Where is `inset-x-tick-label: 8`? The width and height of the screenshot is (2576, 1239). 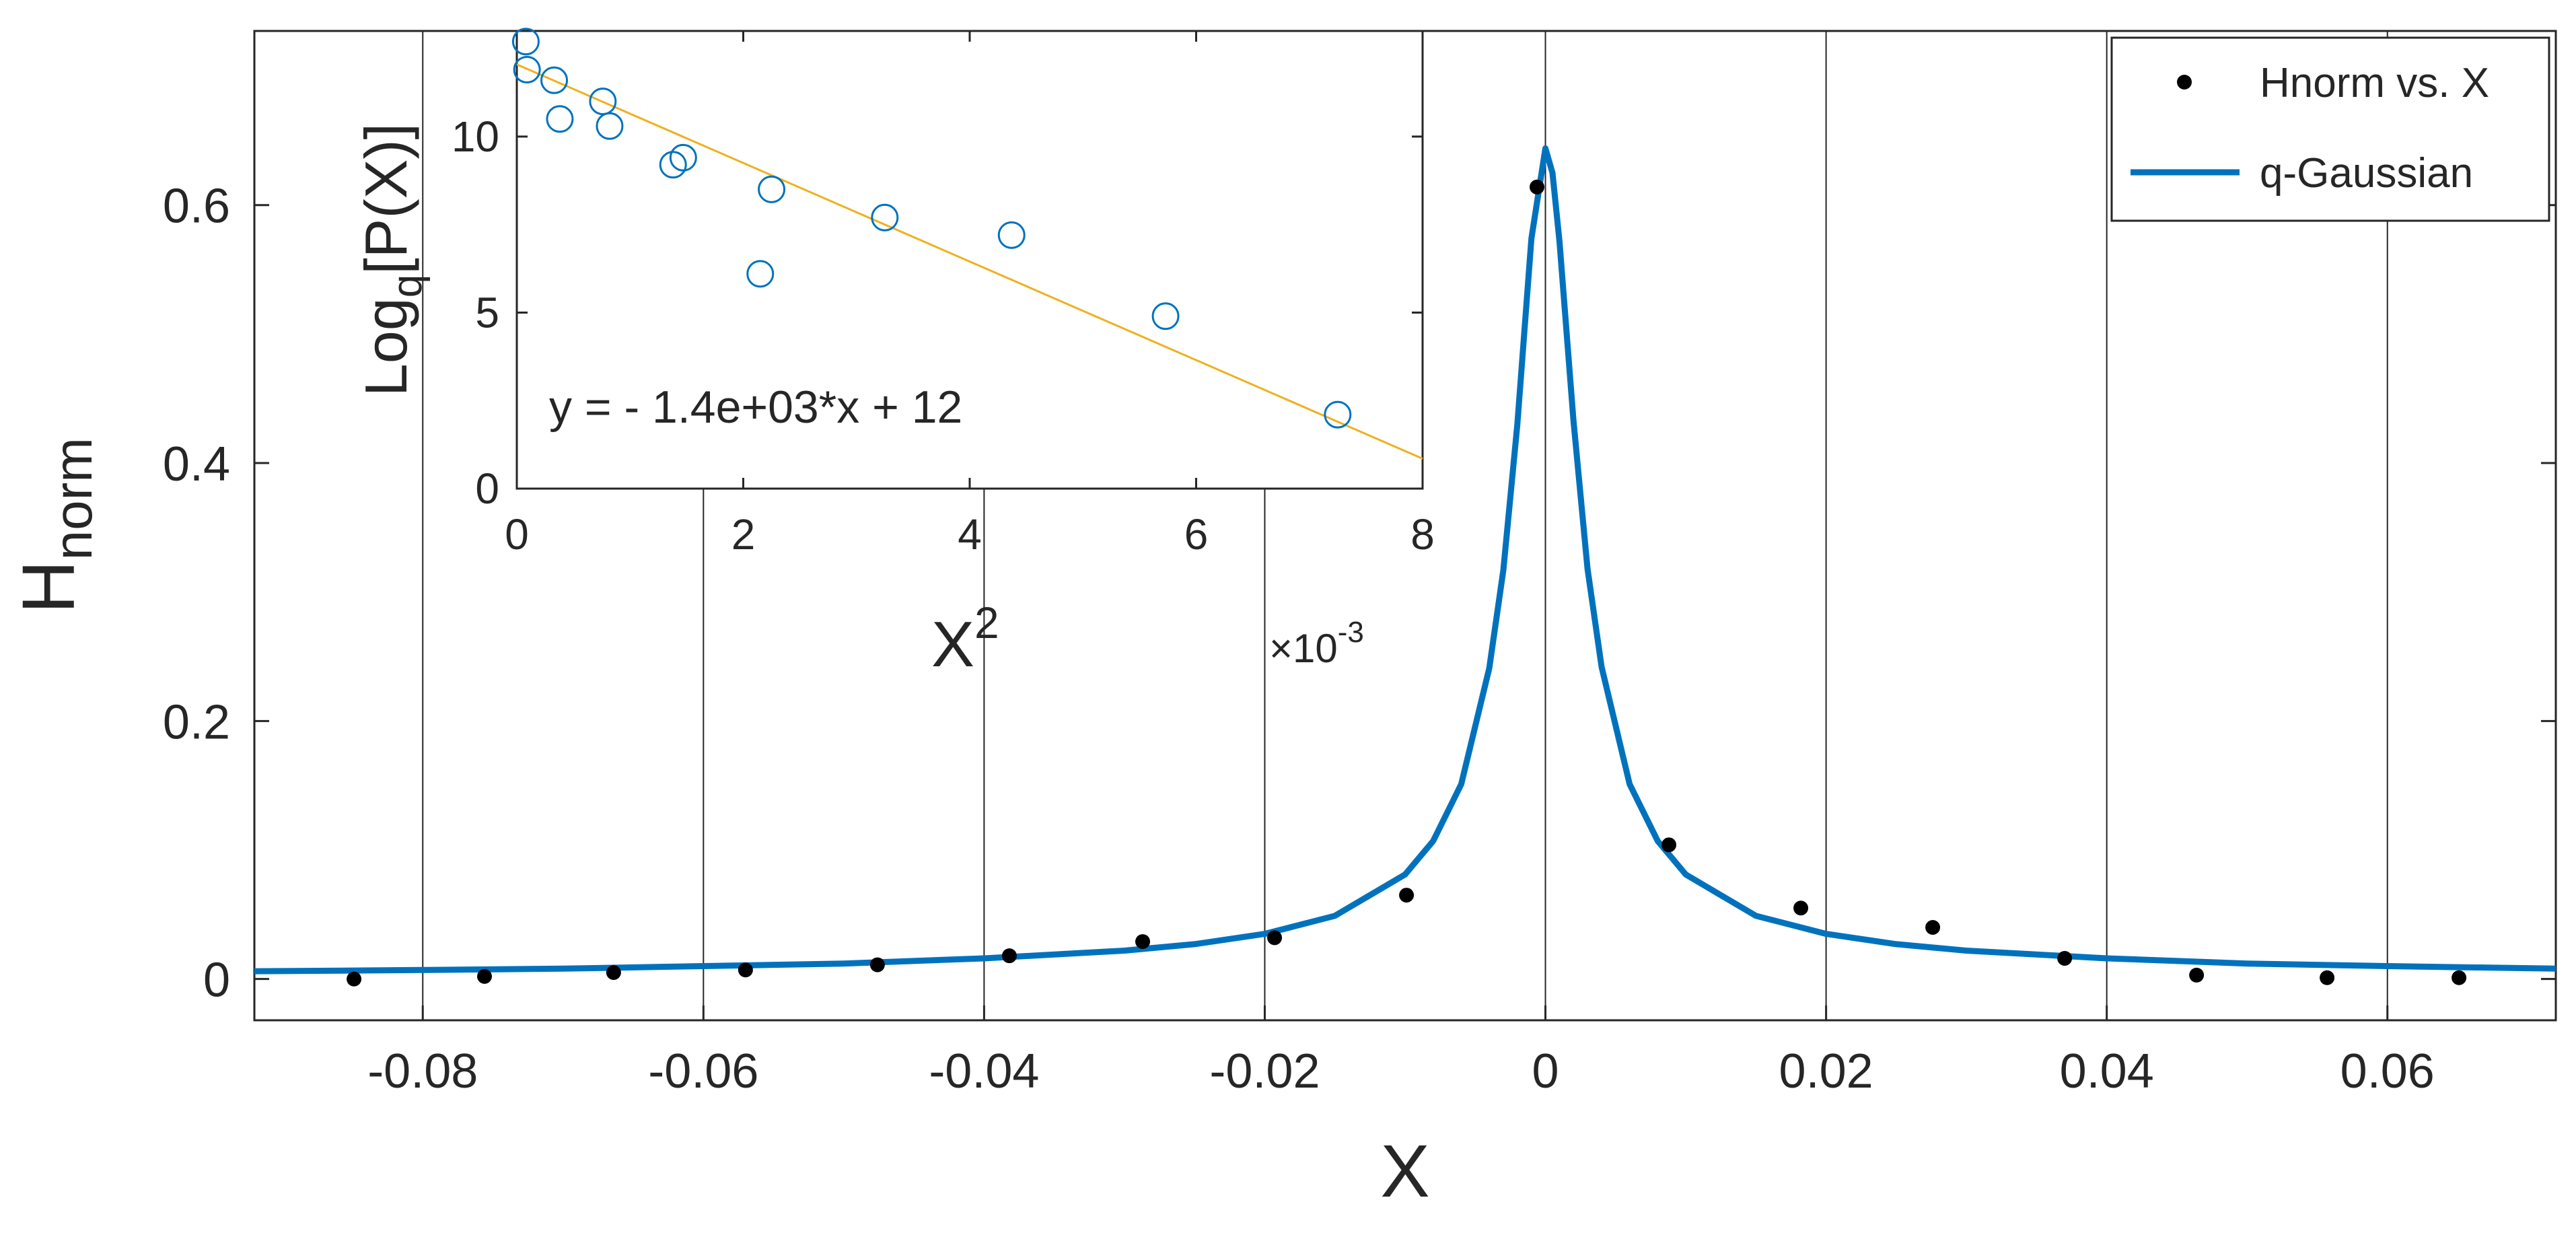 inset-x-tick-label: 8 is located at coordinates (1422, 534).